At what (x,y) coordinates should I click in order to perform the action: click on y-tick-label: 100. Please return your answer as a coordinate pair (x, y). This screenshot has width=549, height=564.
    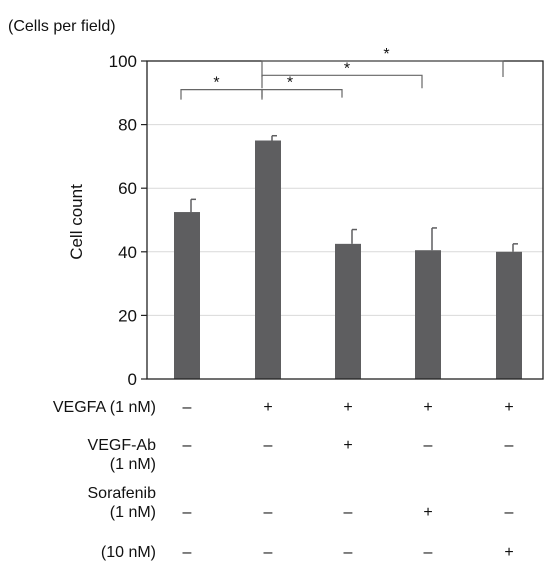
    Looking at the image, I should click on (123, 61).